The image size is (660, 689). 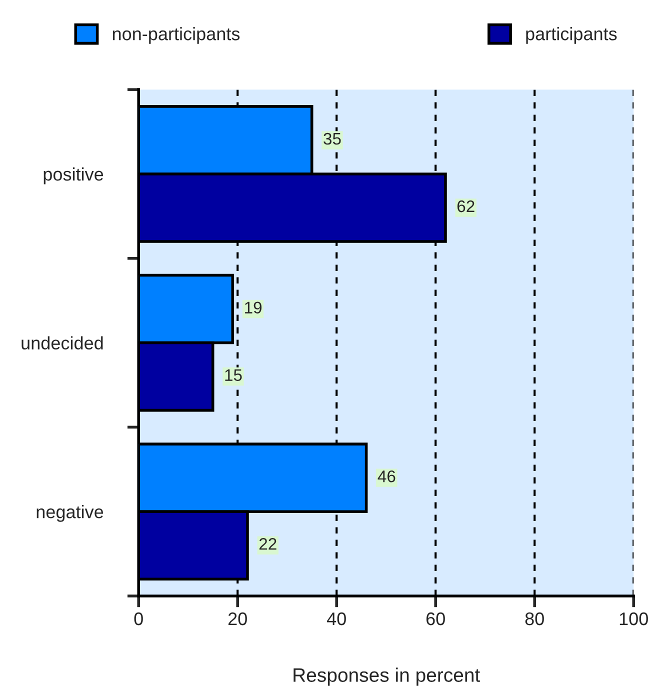 I want to click on data-label: 22, so click(x=267, y=544).